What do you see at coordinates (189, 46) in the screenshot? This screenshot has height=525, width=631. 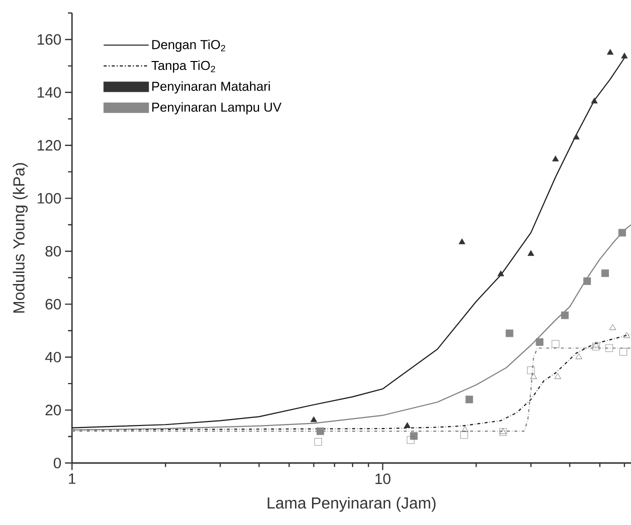 I see `legend-label: Dengan TiO$_{2}$` at bounding box center [189, 46].